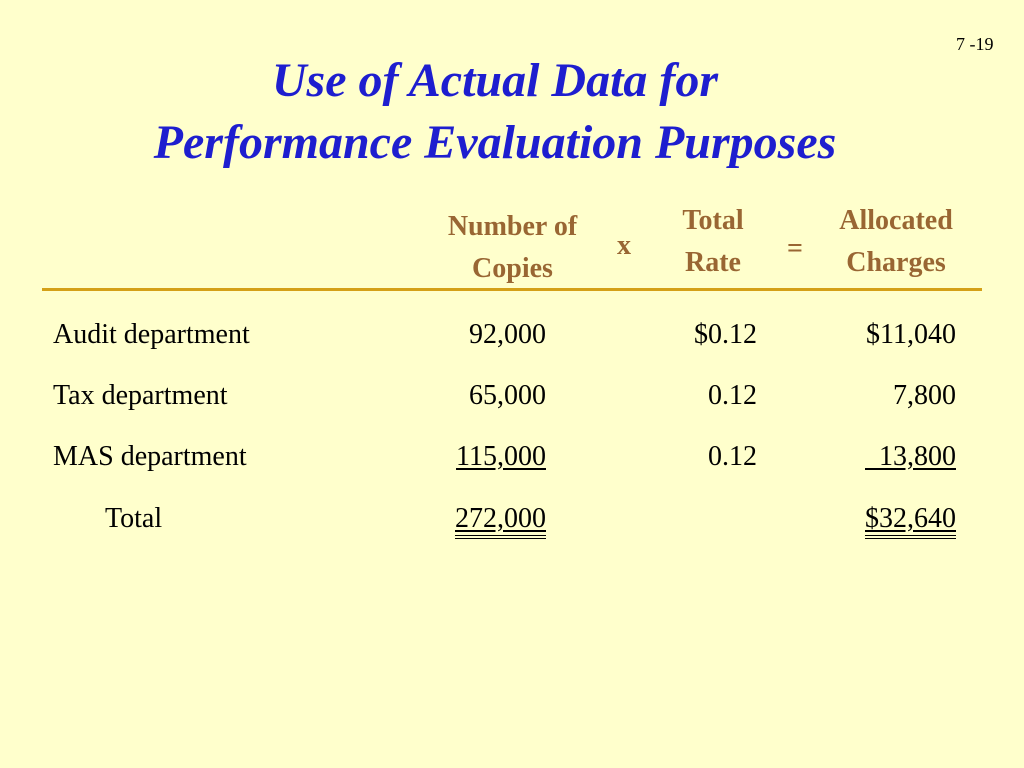  Describe the element at coordinates (512, 226) in the screenshot. I see `header-copies-line-1: Number of` at that location.